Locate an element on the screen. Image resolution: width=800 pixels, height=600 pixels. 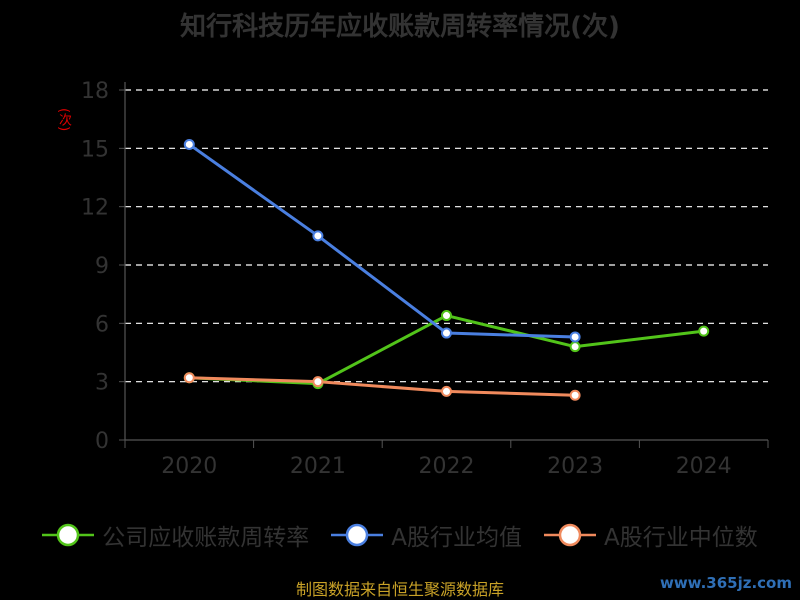
chart-legend: 公司应收账款周转率 A股行业均值 A股行业中位数 is located at coordinates (400, 535).